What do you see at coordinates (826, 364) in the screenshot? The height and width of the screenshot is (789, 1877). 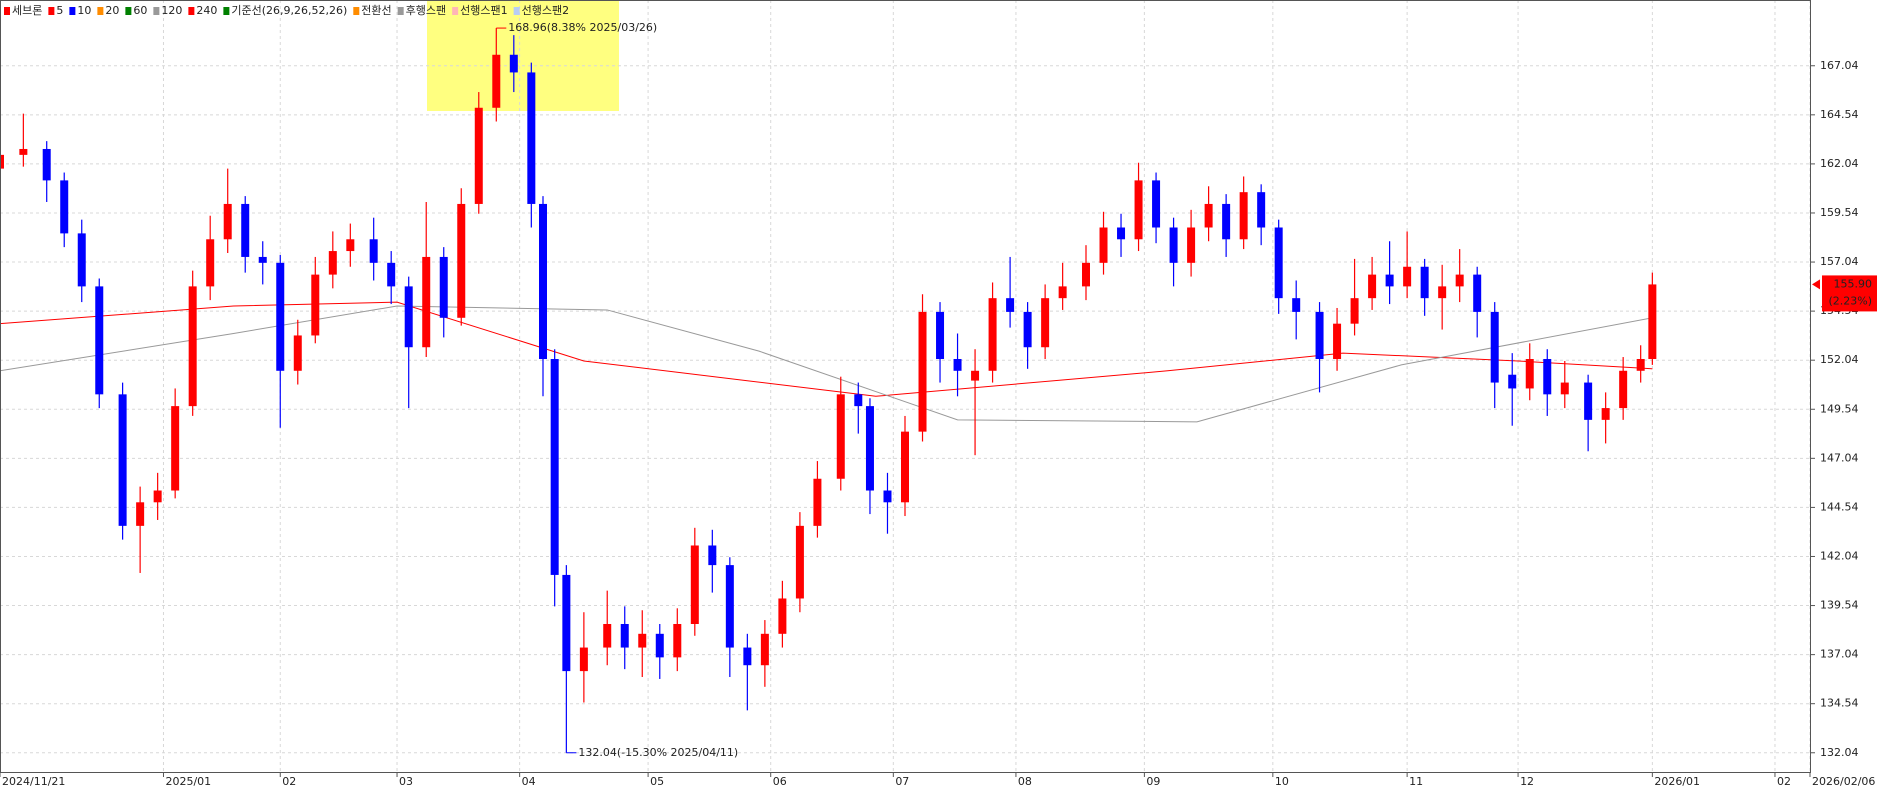 I see `moving-average-line` at bounding box center [826, 364].